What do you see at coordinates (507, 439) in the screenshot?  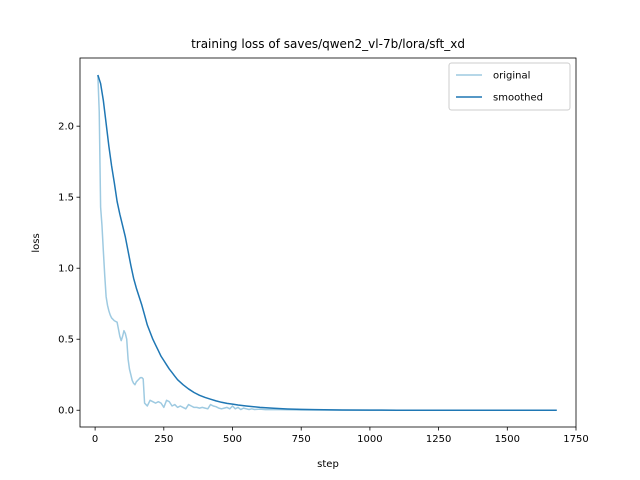 I see `x-tick-label: 1500` at bounding box center [507, 439].